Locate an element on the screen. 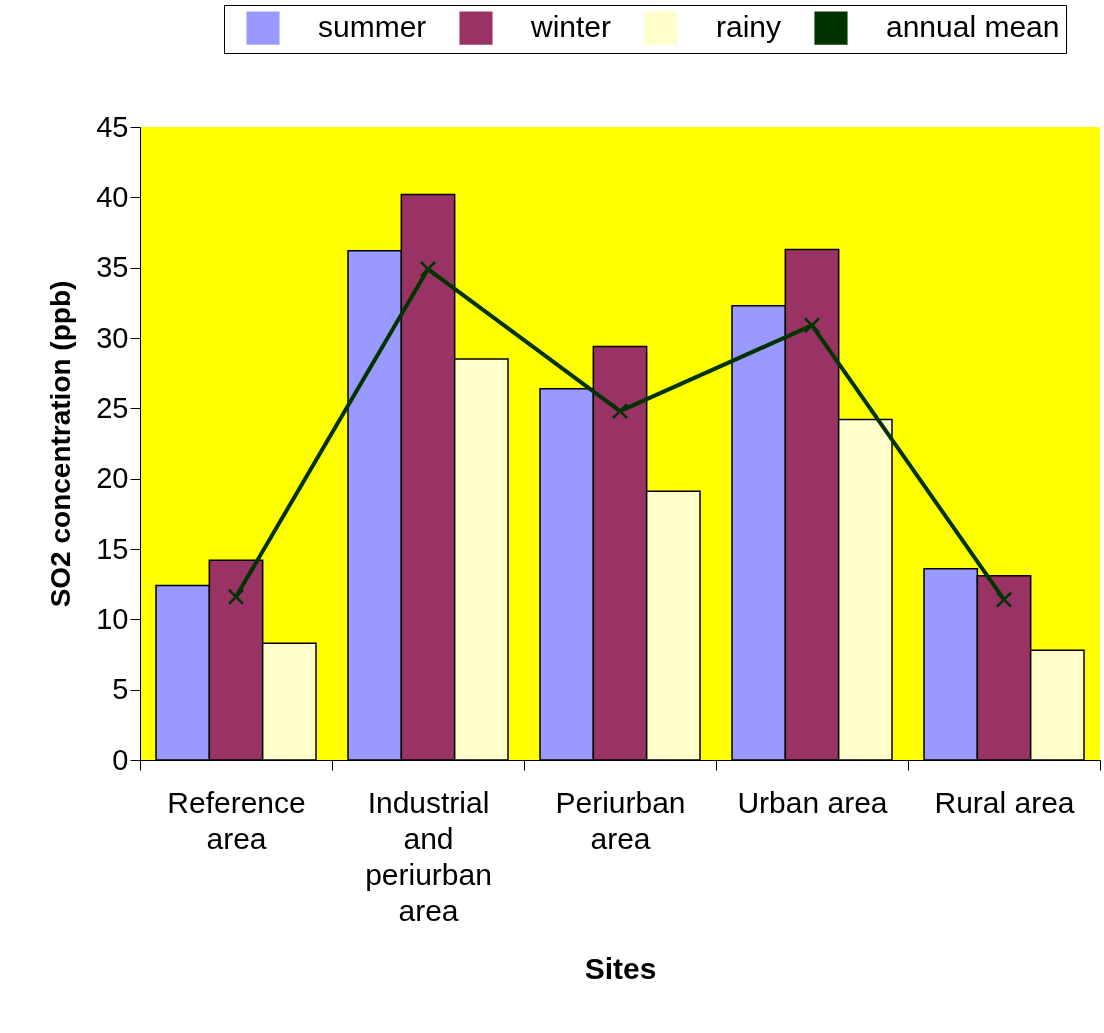  y-tick-label: 15 is located at coordinates (112, 548).